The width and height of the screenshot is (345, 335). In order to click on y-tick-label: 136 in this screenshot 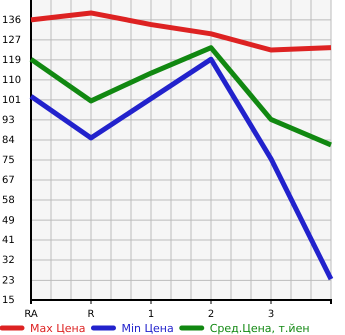, I will do `click(12, 20)`.